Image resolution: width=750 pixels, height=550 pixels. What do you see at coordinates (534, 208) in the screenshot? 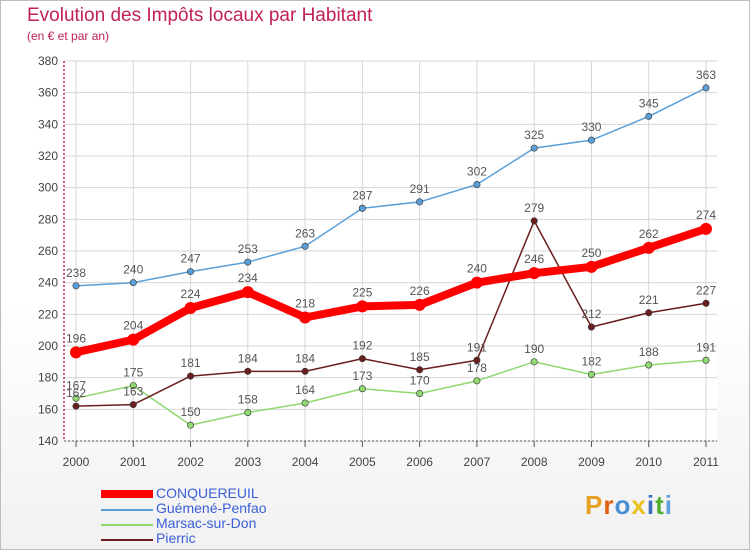
I see `data-label: 279` at bounding box center [534, 208].